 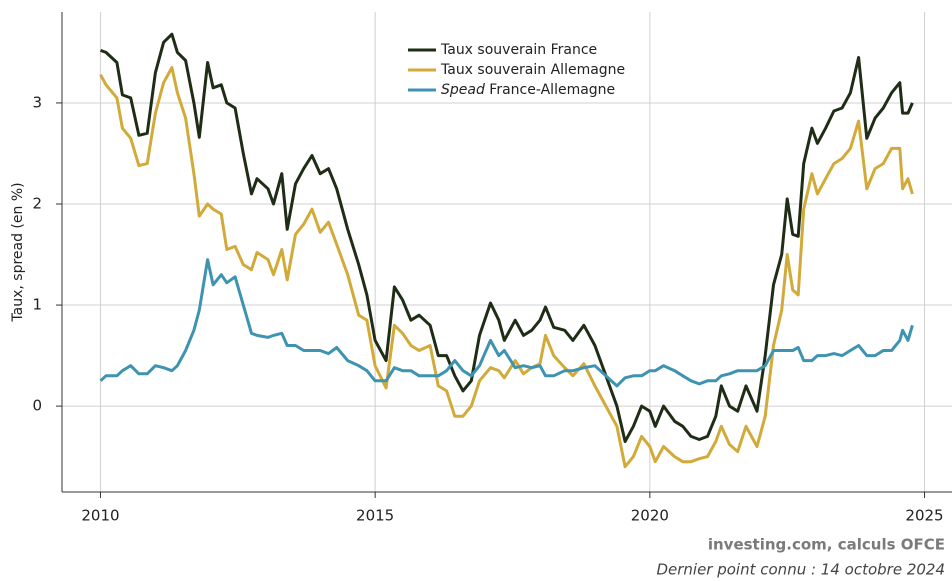 What do you see at coordinates (37, 102) in the screenshot?
I see `y-tick-label: 3` at bounding box center [37, 102].